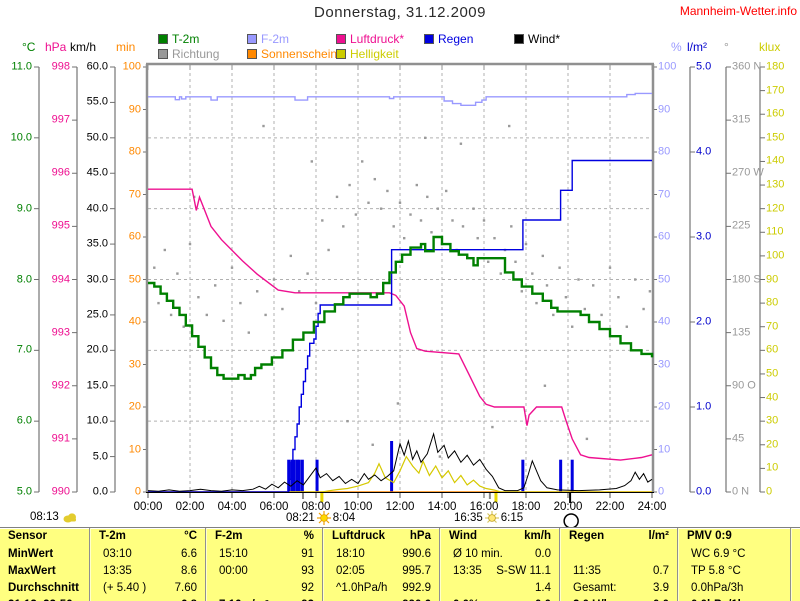  What do you see at coordinates (738, 11) in the screenshot?
I see `site-link: Mannheim-Wetter.info` at bounding box center [738, 11].